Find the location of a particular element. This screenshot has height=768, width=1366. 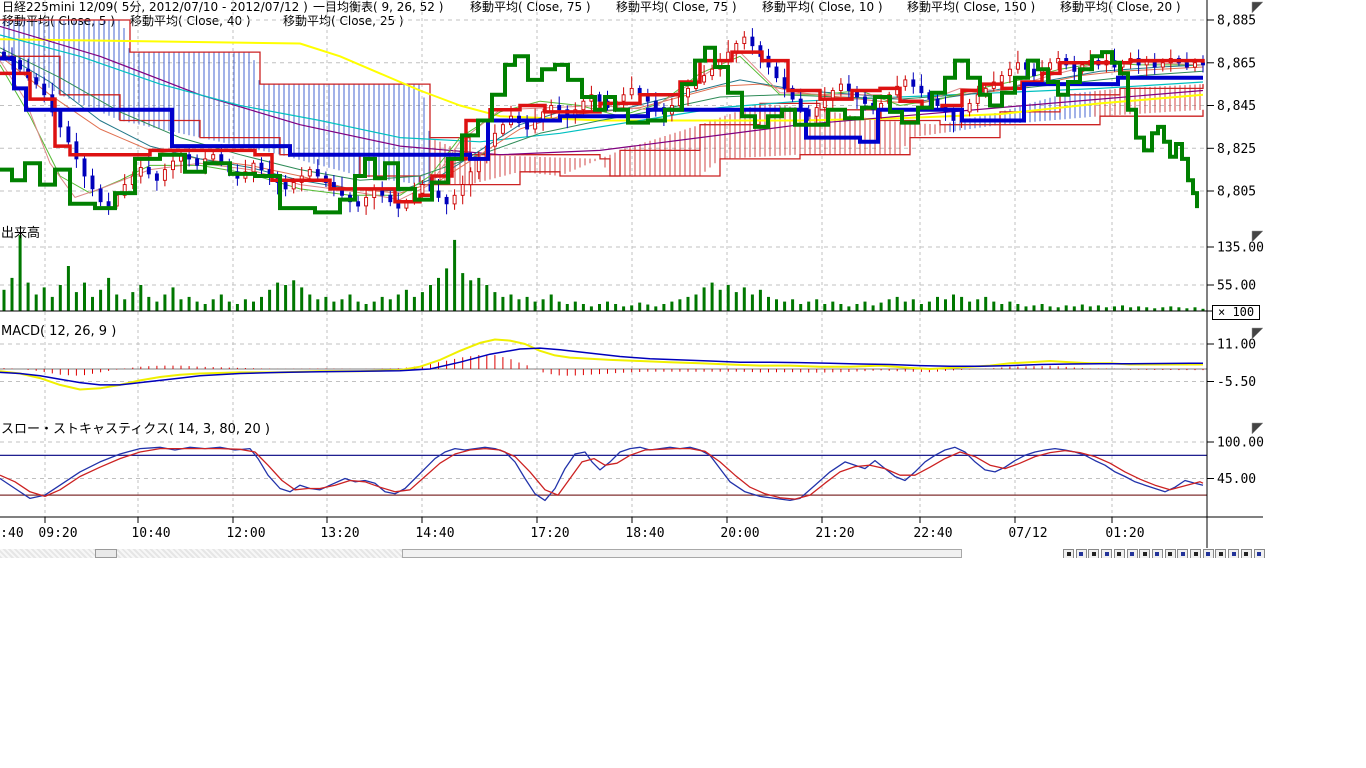

value-axis-label: 11.00 is located at coordinates (1236, 345).